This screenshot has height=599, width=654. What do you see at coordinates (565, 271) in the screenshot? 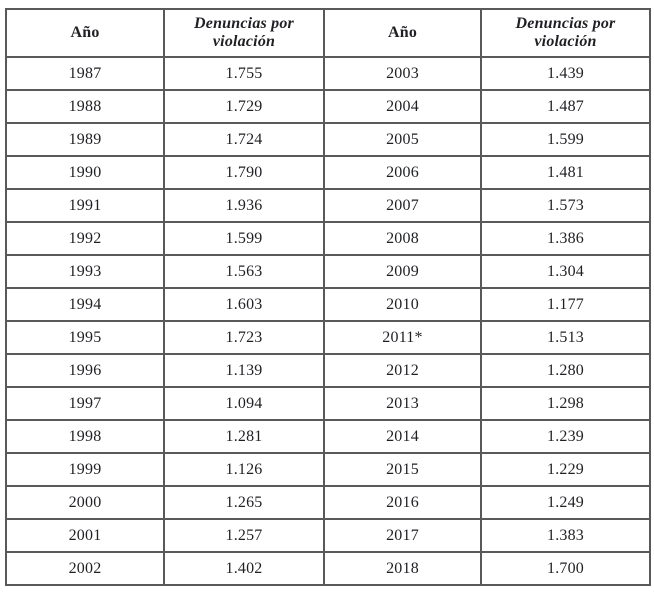
I see `value-cell: 1.304` at bounding box center [565, 271].